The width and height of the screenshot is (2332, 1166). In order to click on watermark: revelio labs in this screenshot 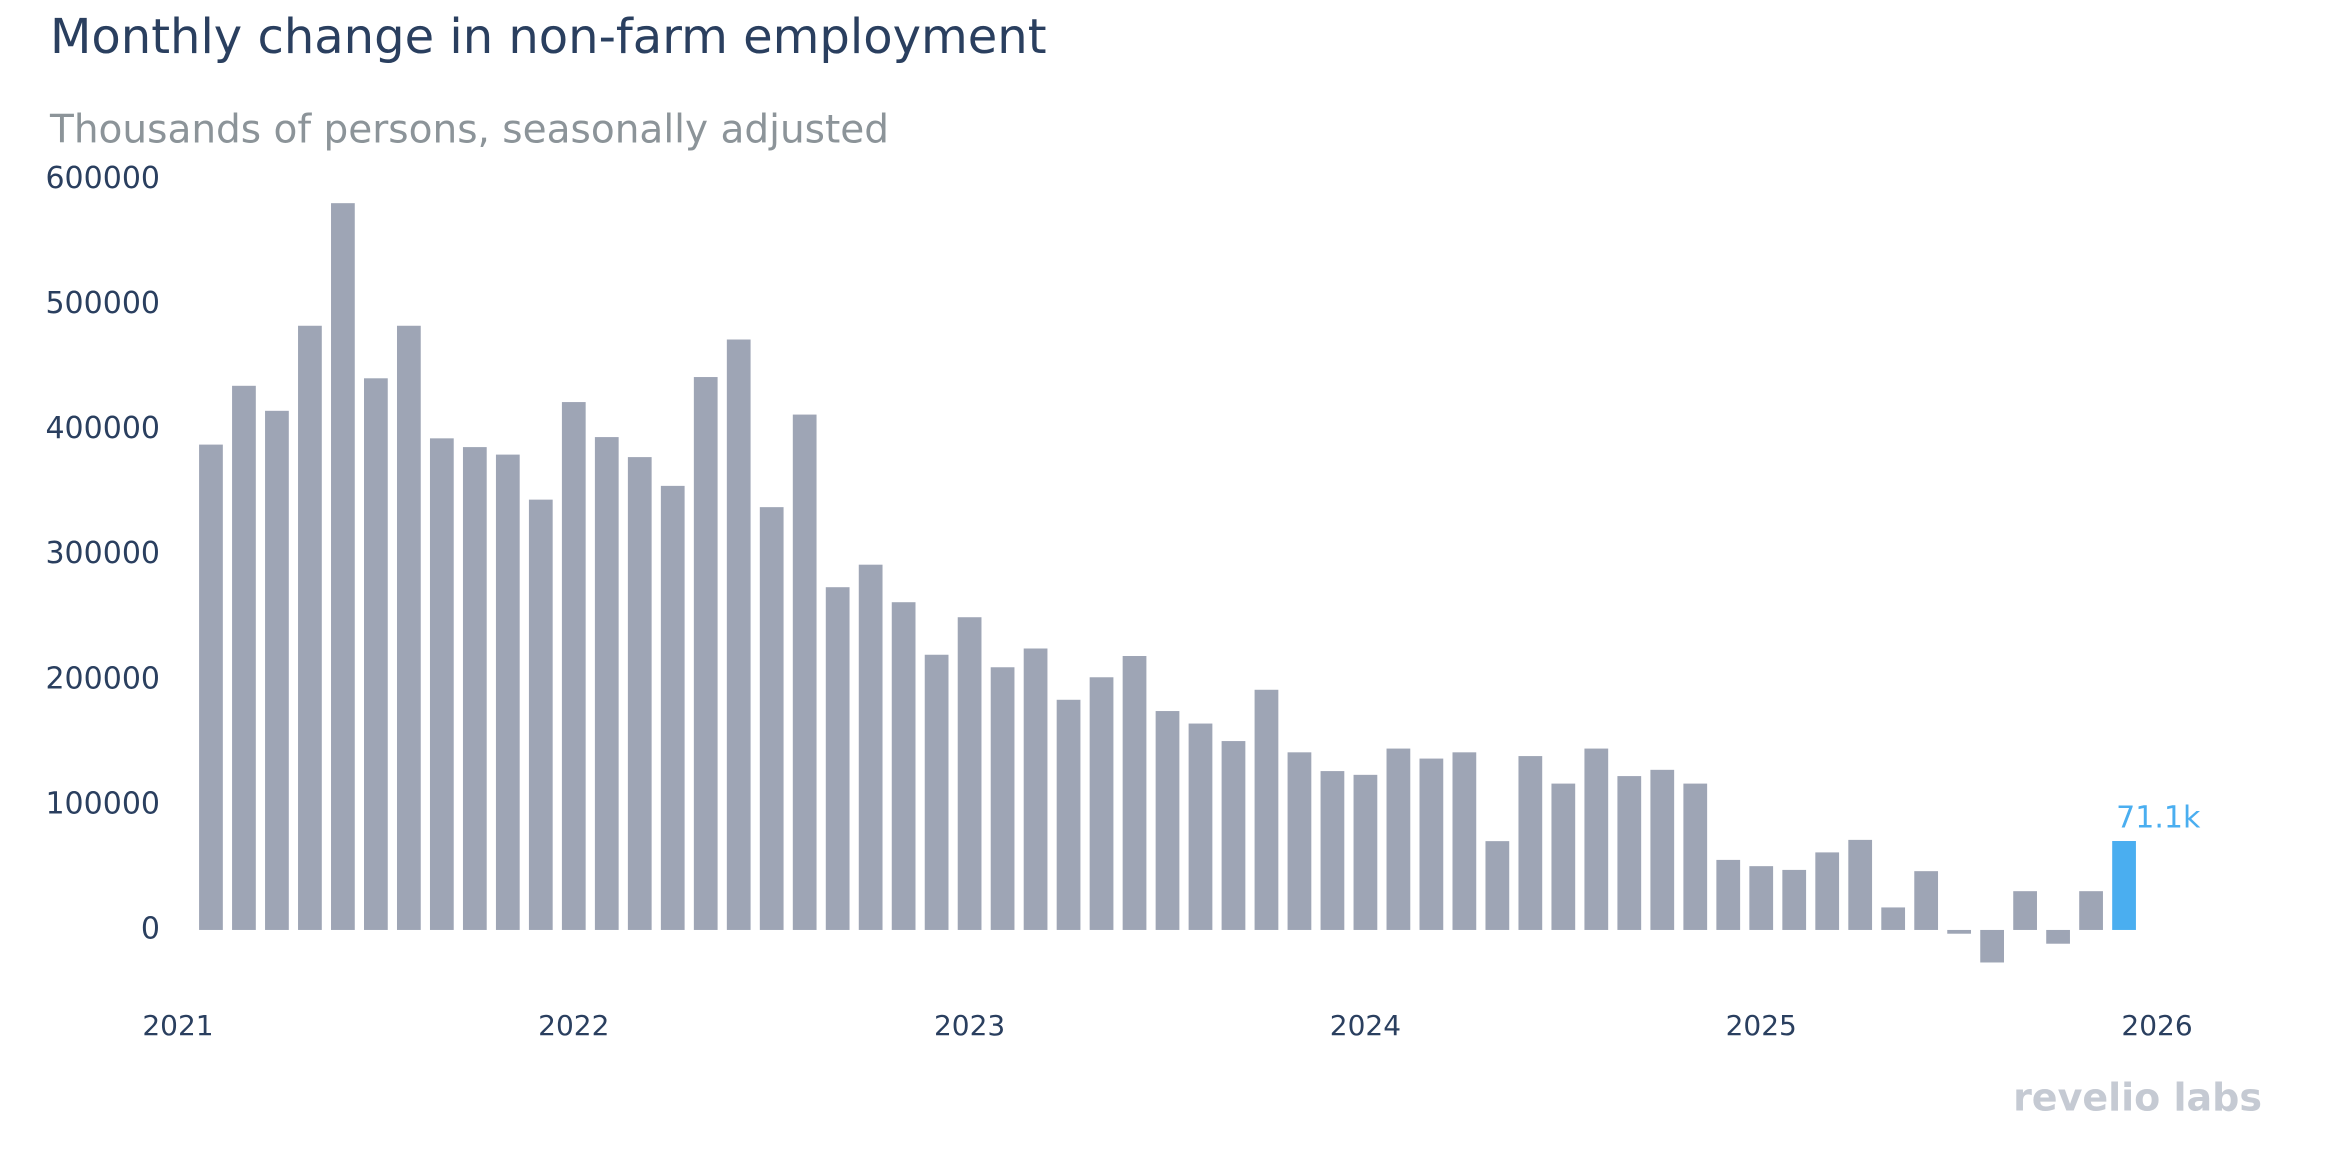, I will do `click(2137, 1098)`.